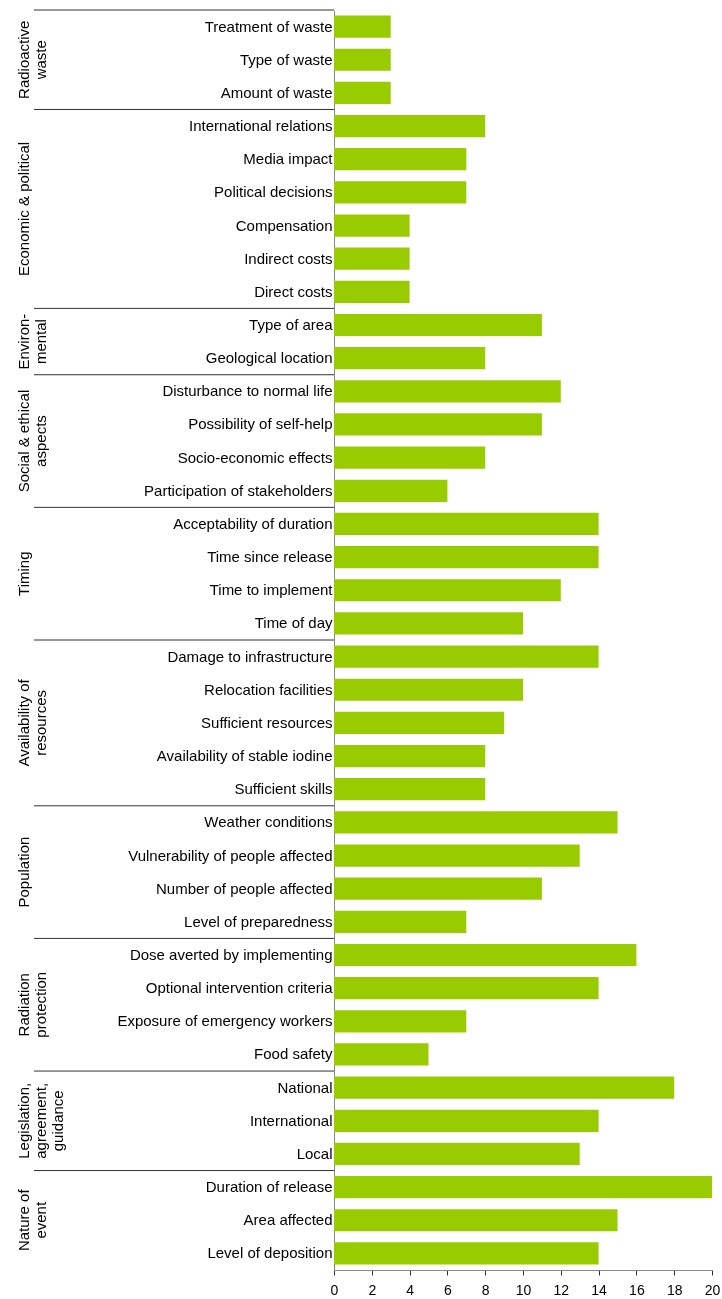 The image size is (722, 1299). Describe the element at coordinates (247, 391) in the screenshot. I see `y-tick-label: Disturbance to normal life` at that location.